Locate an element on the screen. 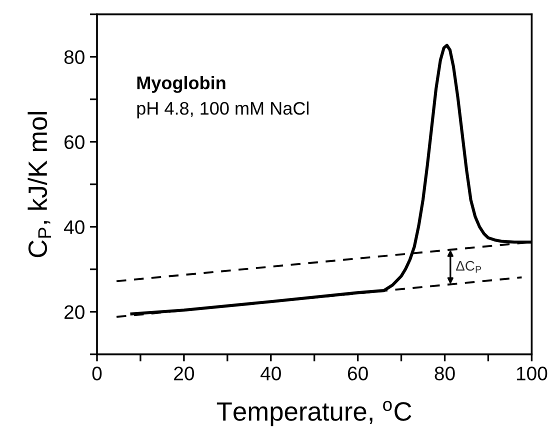 The image size is (550, 432). y-tick-label: 20 is located at coordinates (74, 312).